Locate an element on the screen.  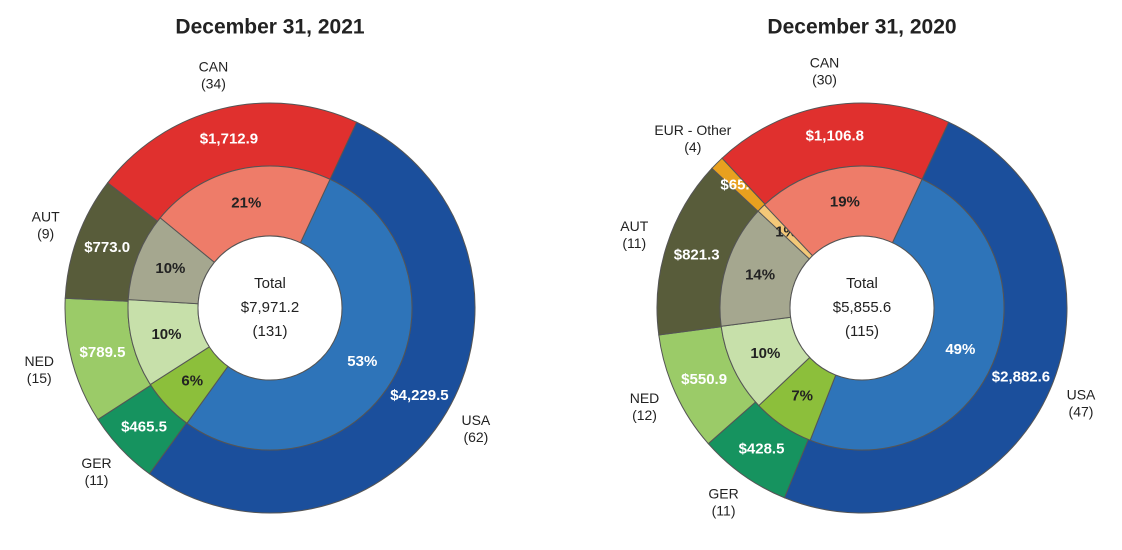
outer-value-label: $465.5 is located at coordinates (144, 426).